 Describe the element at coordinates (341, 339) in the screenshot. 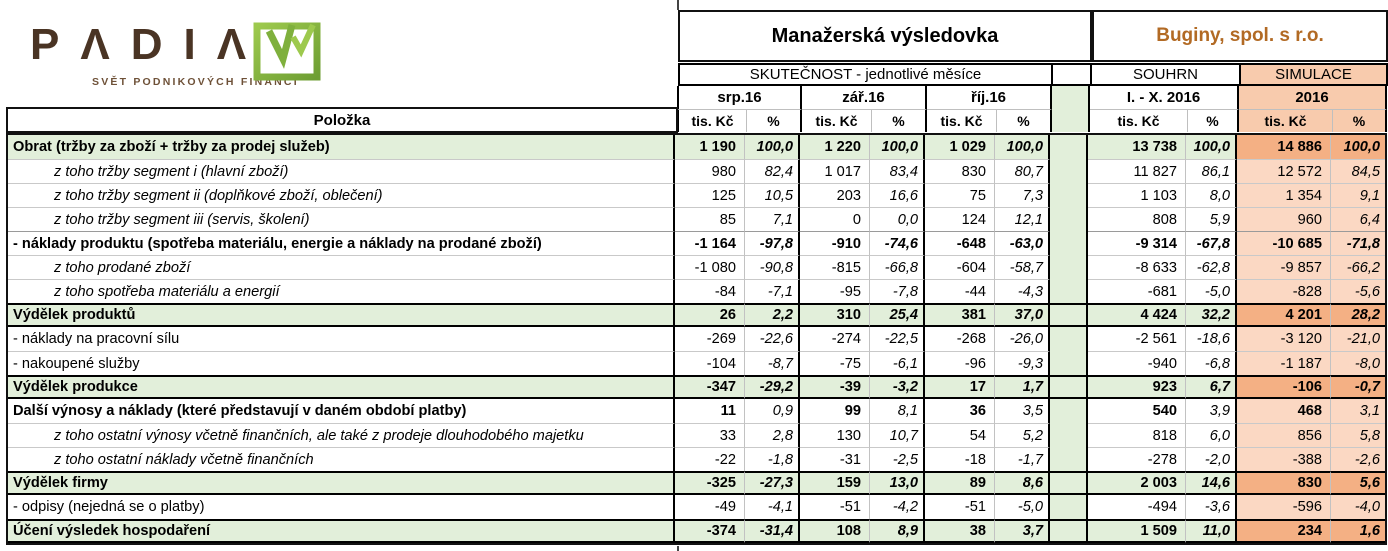

I see `row-label: - náklady na pracovní sílu` at that location.